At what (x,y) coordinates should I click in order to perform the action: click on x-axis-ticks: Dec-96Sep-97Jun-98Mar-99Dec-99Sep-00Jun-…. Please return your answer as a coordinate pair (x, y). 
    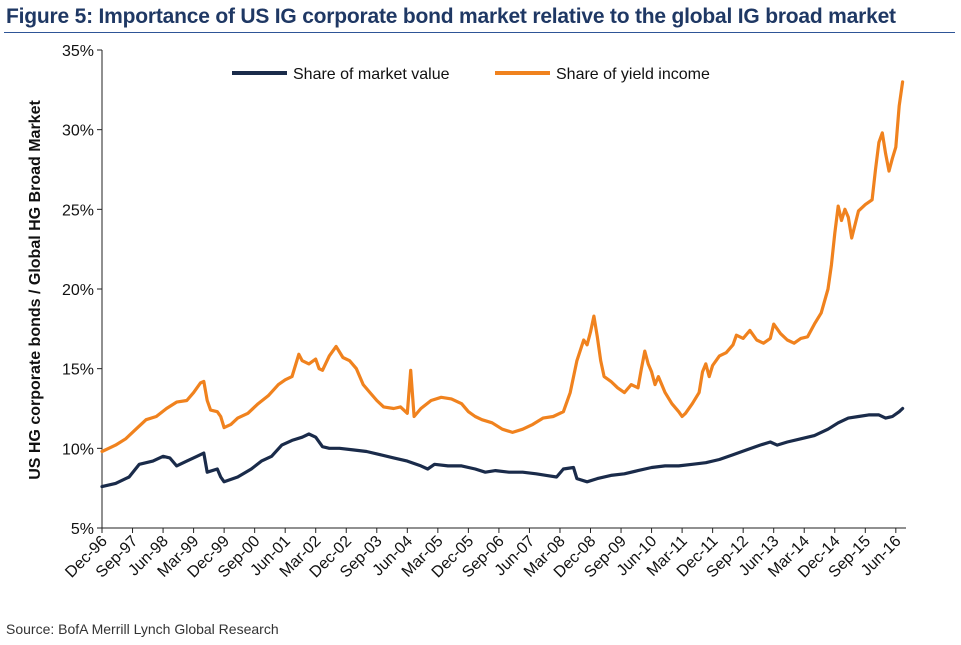
    Looking at the image, I should click on (483, 554).